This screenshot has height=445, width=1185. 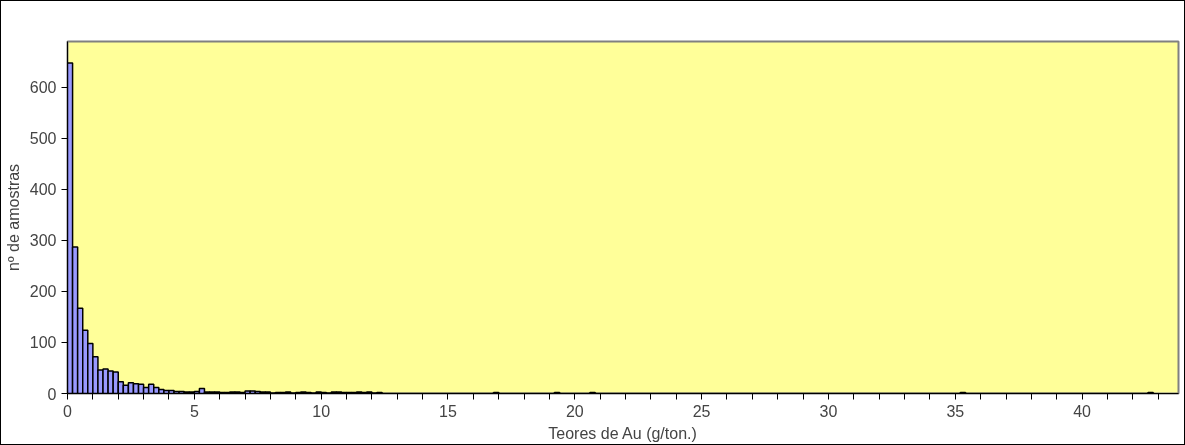 I want to click on x-tick-label: 15, so click(x=448, y=411).